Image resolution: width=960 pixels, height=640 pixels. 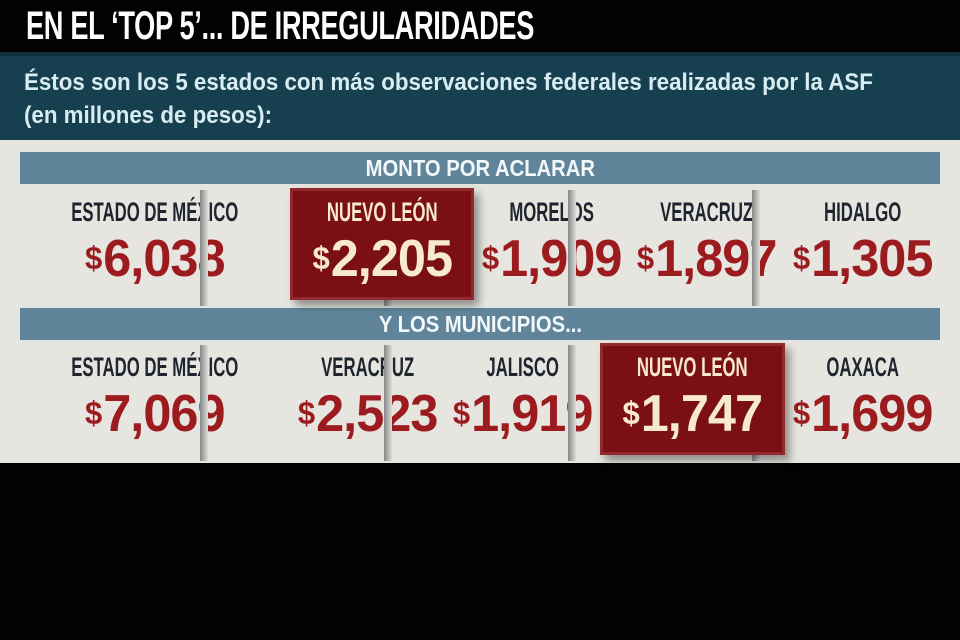 What do you see at coordinates (871, 414) in the screenshot?
I see `amount-number: 1,699` at bounding box center [871, 414].